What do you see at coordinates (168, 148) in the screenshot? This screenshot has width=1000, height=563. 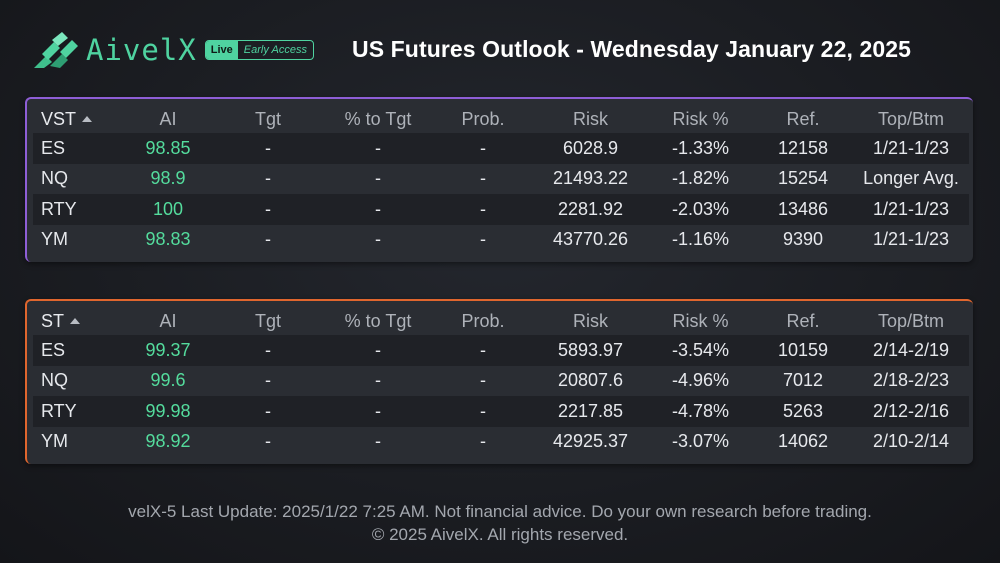 I see `cell-ai: 98.85` at bounding box center [168, 148].